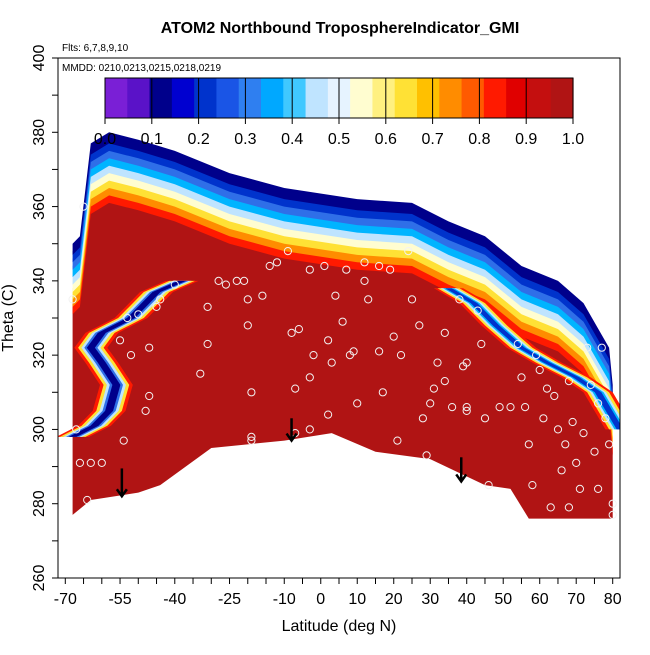  Describe the element at coordinates (39, 206) in the screenshot. I see `y-tick-label: 360` at that location.